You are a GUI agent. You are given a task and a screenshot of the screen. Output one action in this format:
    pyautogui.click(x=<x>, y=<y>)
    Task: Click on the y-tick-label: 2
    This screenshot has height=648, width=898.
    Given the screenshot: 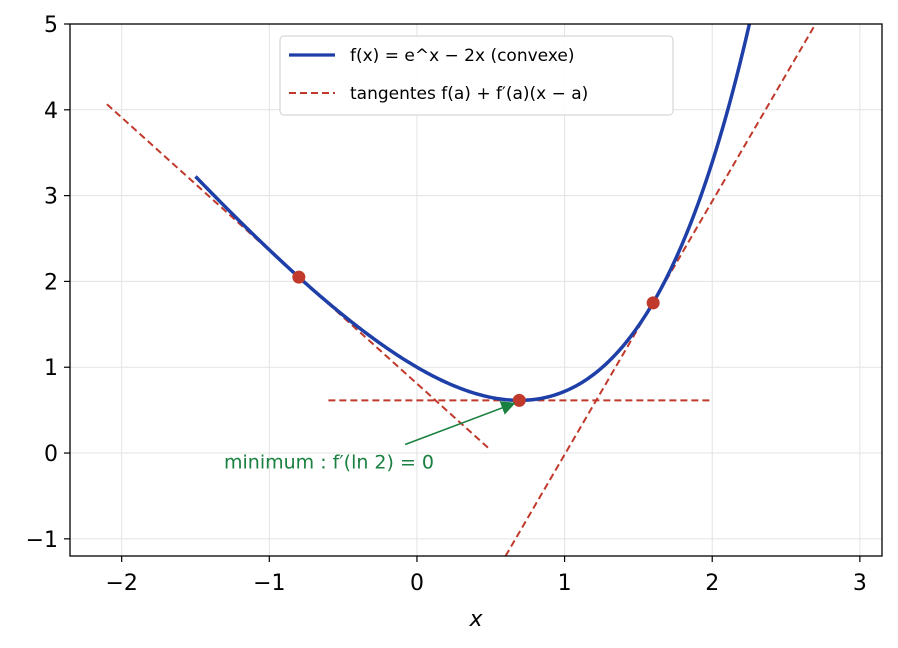 What is the action you would take?
    pyautogui.click(x=51, y=282)
    